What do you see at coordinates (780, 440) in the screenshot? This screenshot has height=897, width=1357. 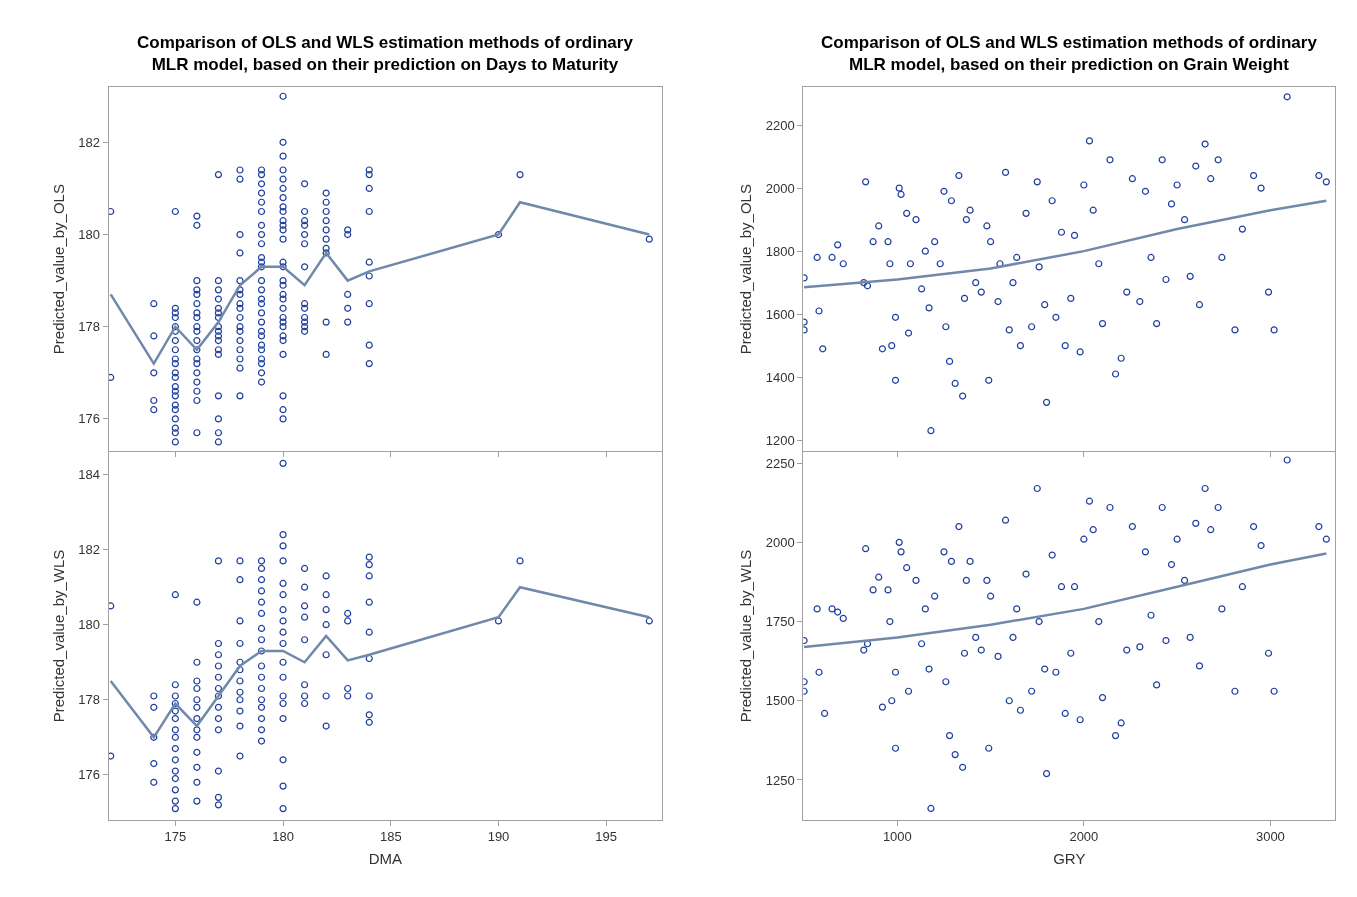 I see `y-tick-label: 1200` at bounding box center [780, 440].